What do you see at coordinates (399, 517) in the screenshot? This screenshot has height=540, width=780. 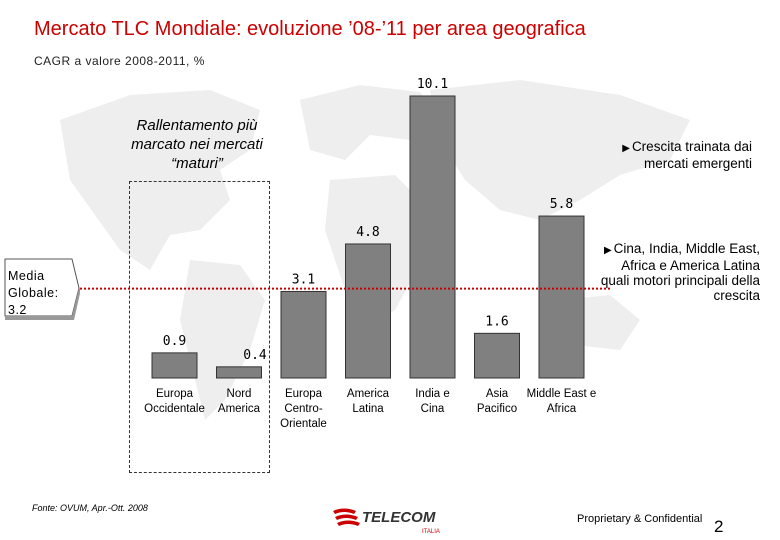 I see `logo-text: TELECOM` at bounding box center [399, 517].